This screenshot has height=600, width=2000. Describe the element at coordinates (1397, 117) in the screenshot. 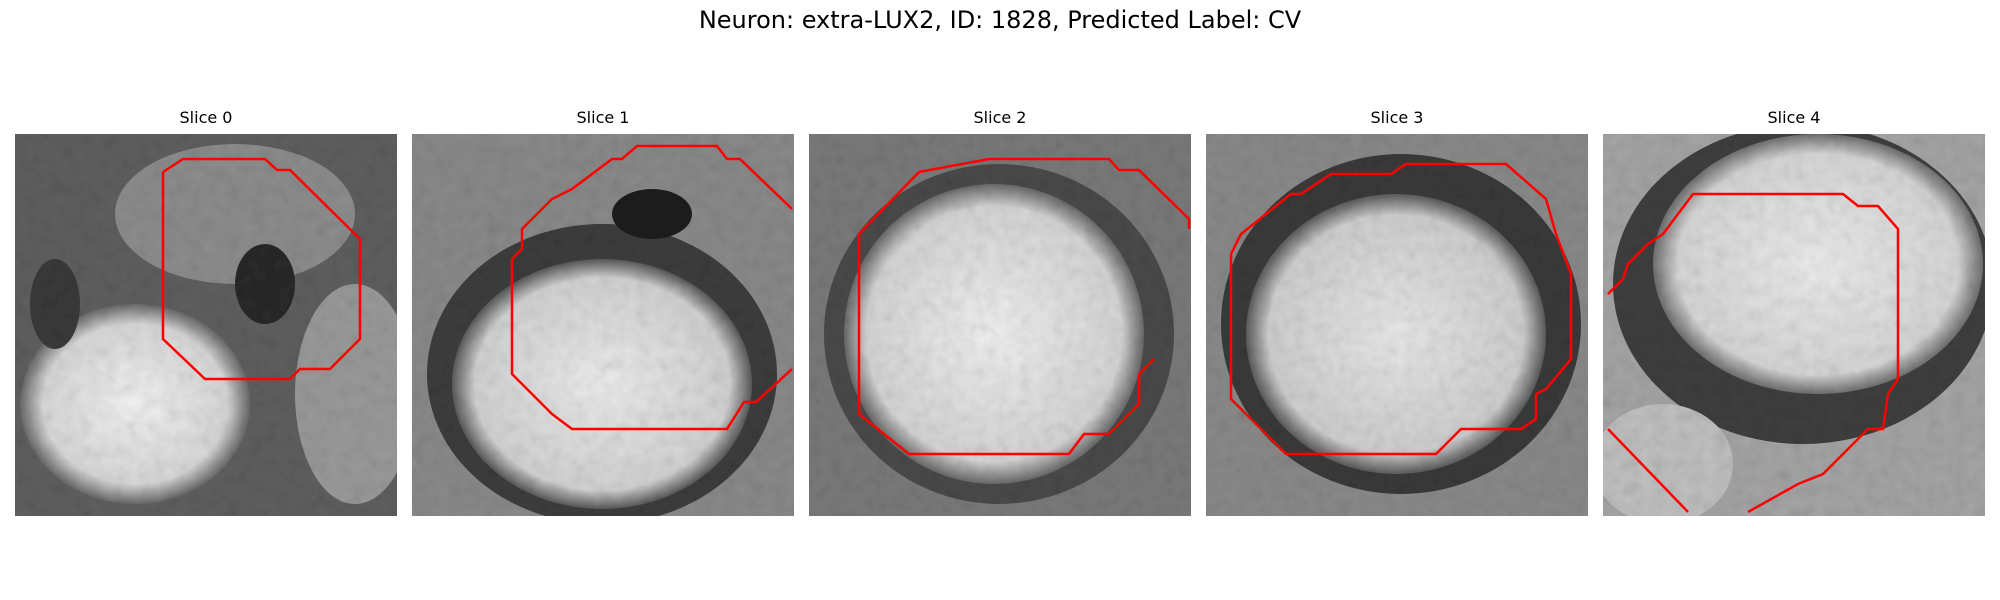

I see `panel-title: Slice 3` at that location.